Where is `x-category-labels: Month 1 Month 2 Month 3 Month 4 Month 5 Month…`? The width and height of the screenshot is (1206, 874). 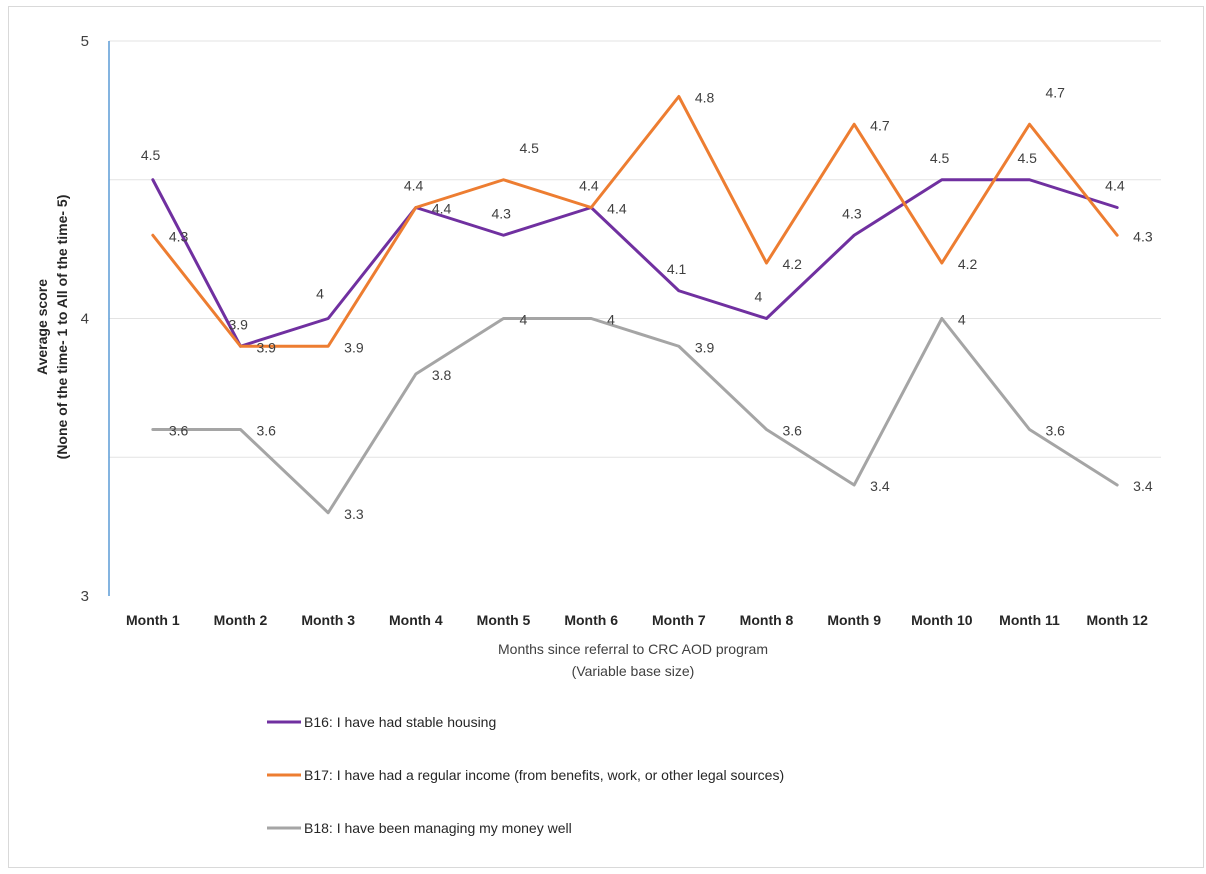 x-category-labels: Month 1 Month 2 Month 3 Month 4 Month 5 Month… is located at coordinates (637, 620).